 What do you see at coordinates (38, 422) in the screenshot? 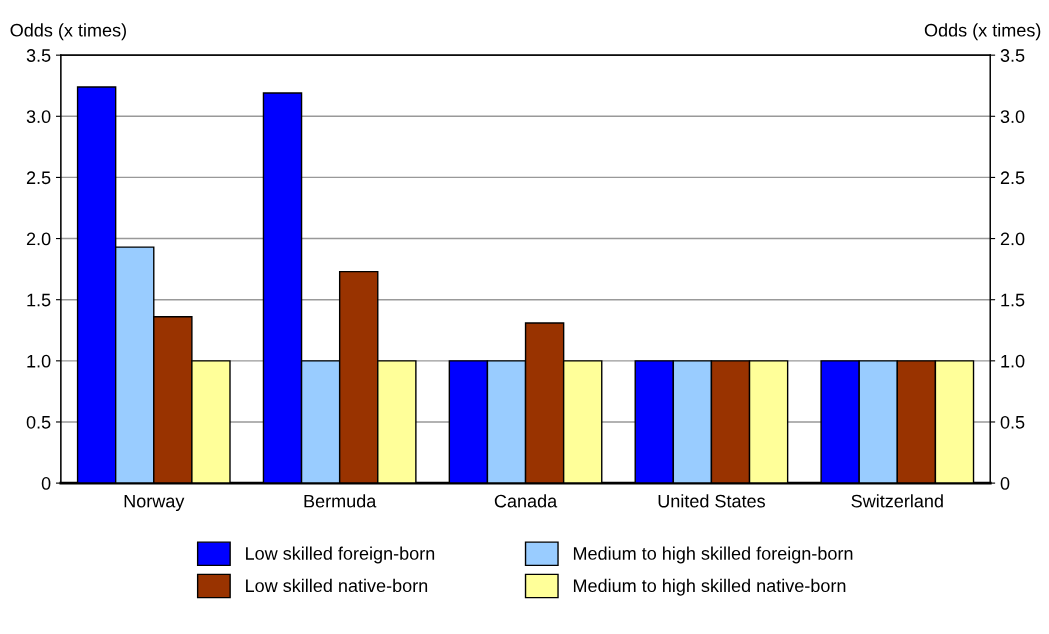
I see `y-tick-label: 0.5` at bounding box center [38, 422].